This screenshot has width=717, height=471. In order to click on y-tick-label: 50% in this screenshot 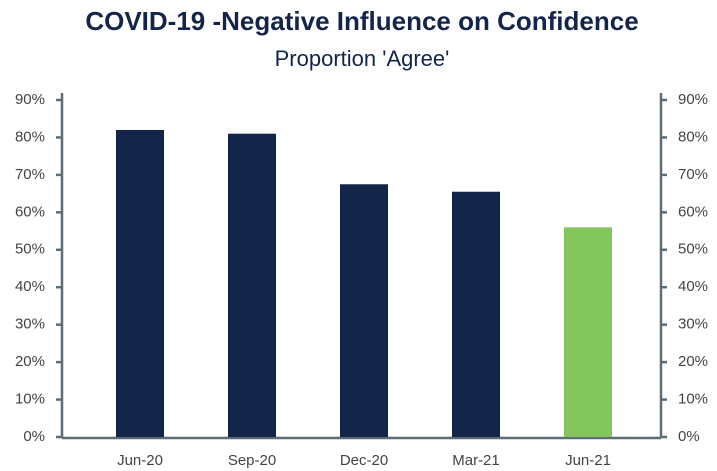, I will do `click(30, 249)`.